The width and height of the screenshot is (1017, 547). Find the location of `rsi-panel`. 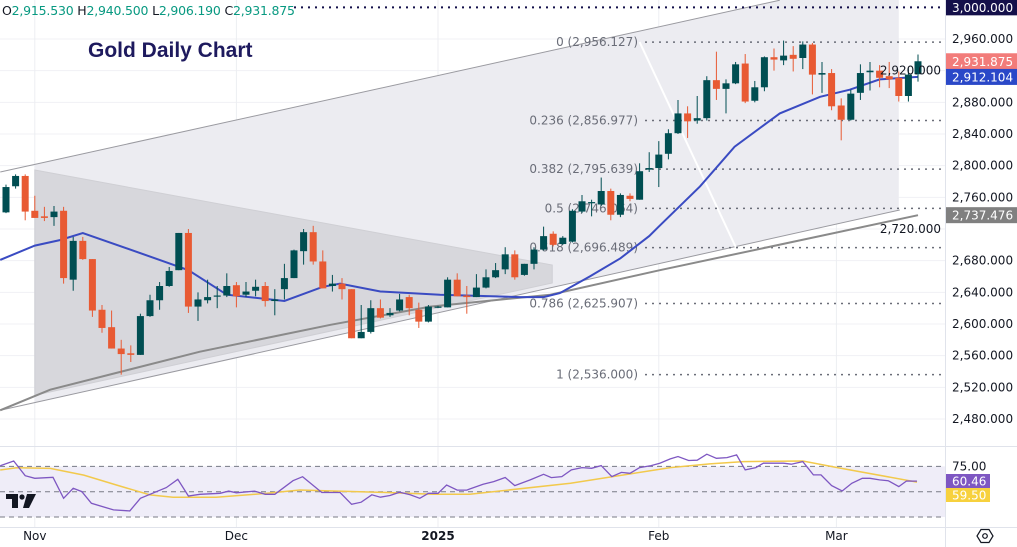

rsi-panel is located at coordinates (472, 485).